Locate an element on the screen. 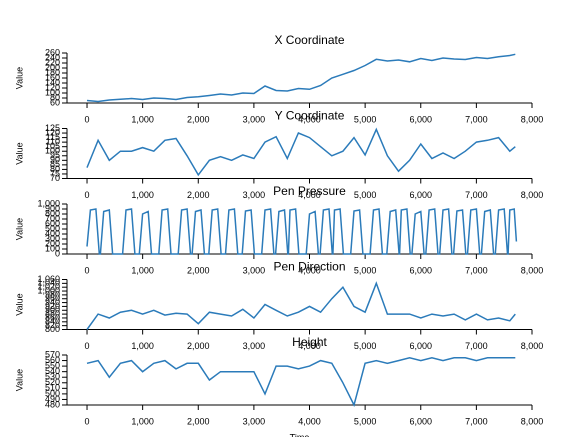  y-tick-label: 180 is located at coordinates (52, 72).